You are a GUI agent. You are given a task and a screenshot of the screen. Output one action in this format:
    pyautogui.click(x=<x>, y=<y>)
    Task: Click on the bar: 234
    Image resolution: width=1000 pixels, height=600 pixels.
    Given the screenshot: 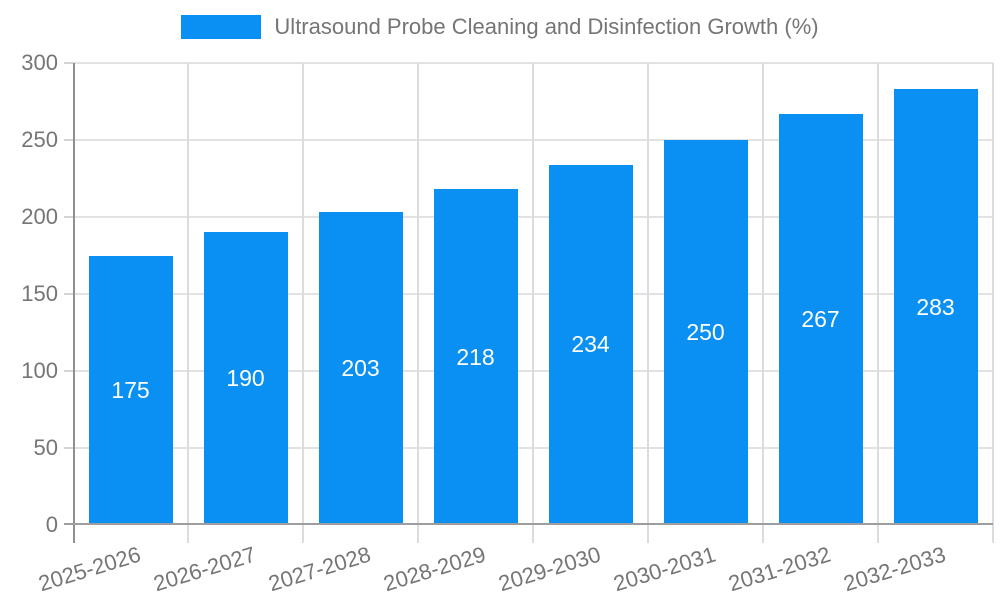 What is the action you would take?
    pyautogui.click(x=590, y=344)
    